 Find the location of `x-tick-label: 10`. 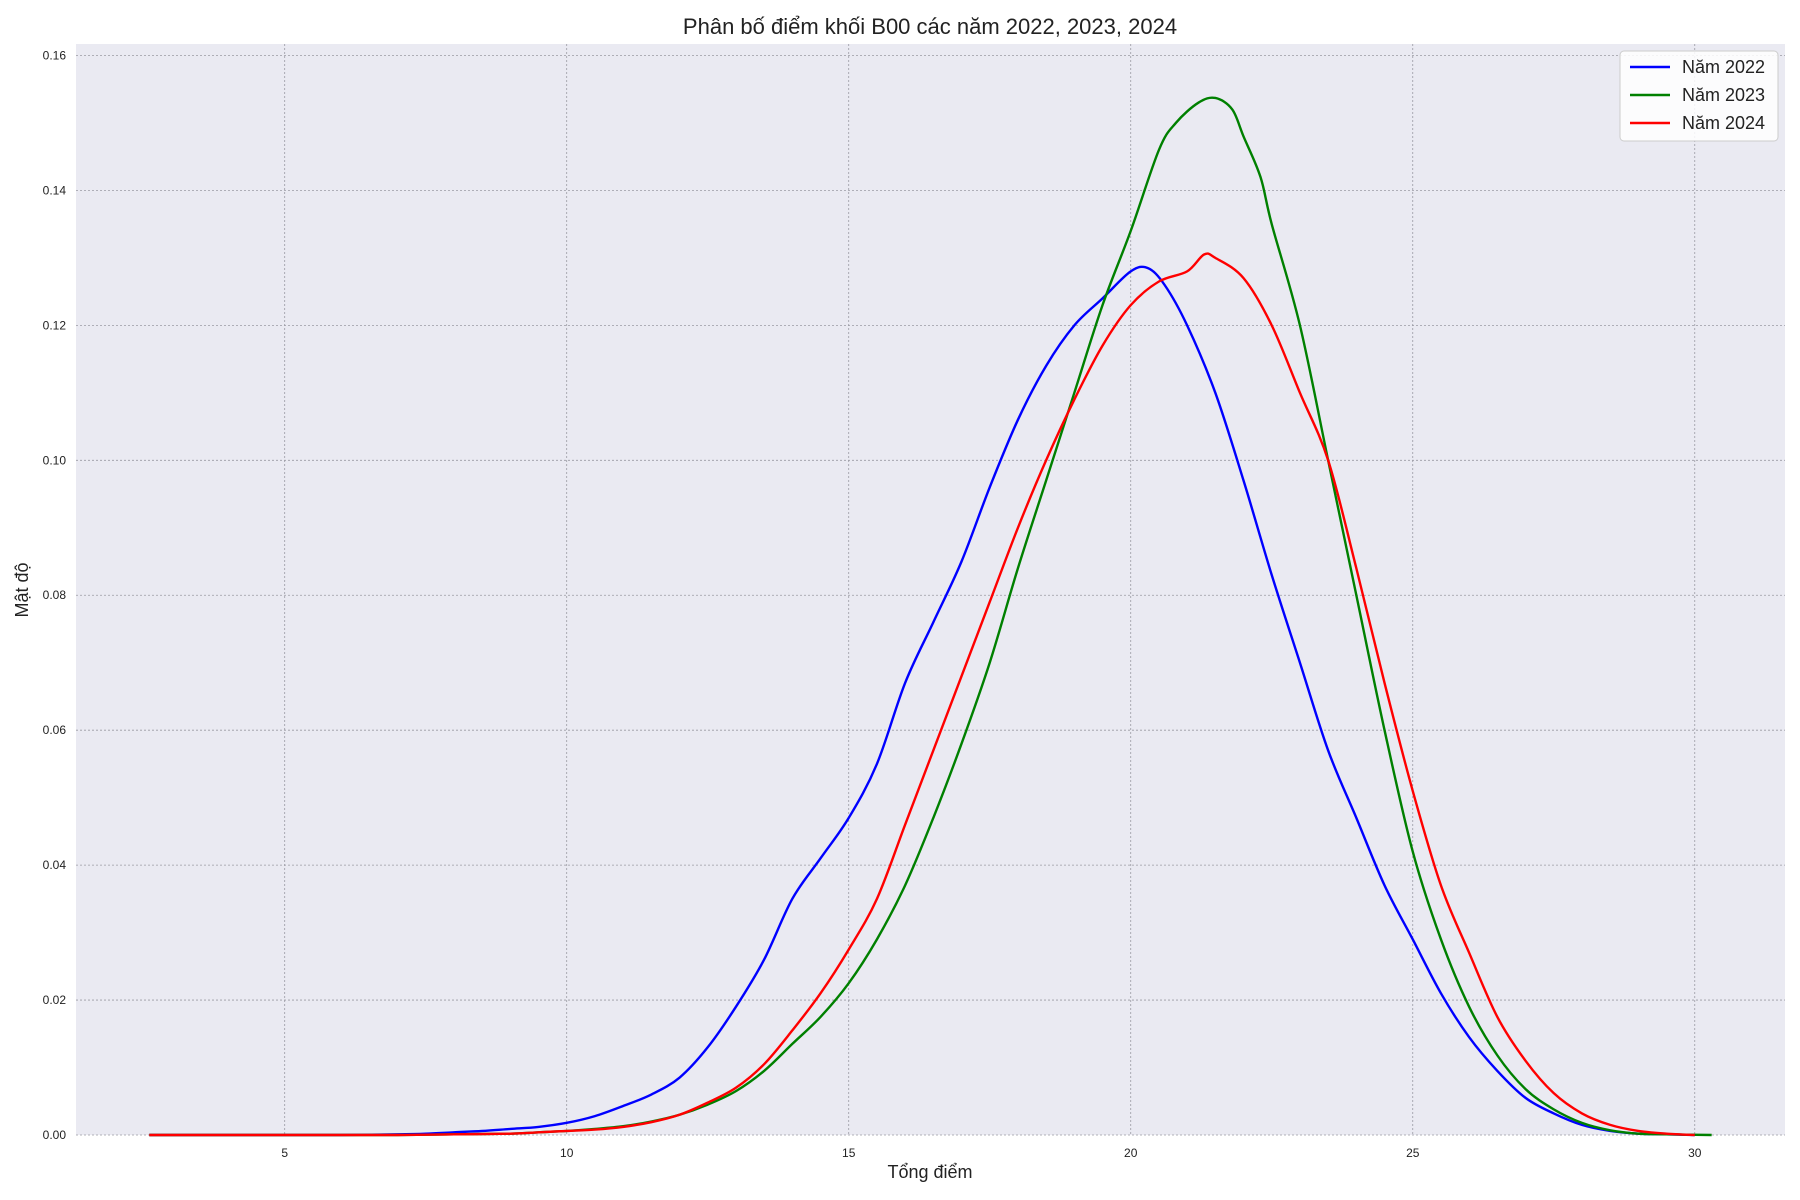

x-tick-label: 10 is located at coordinates (567, 1153).